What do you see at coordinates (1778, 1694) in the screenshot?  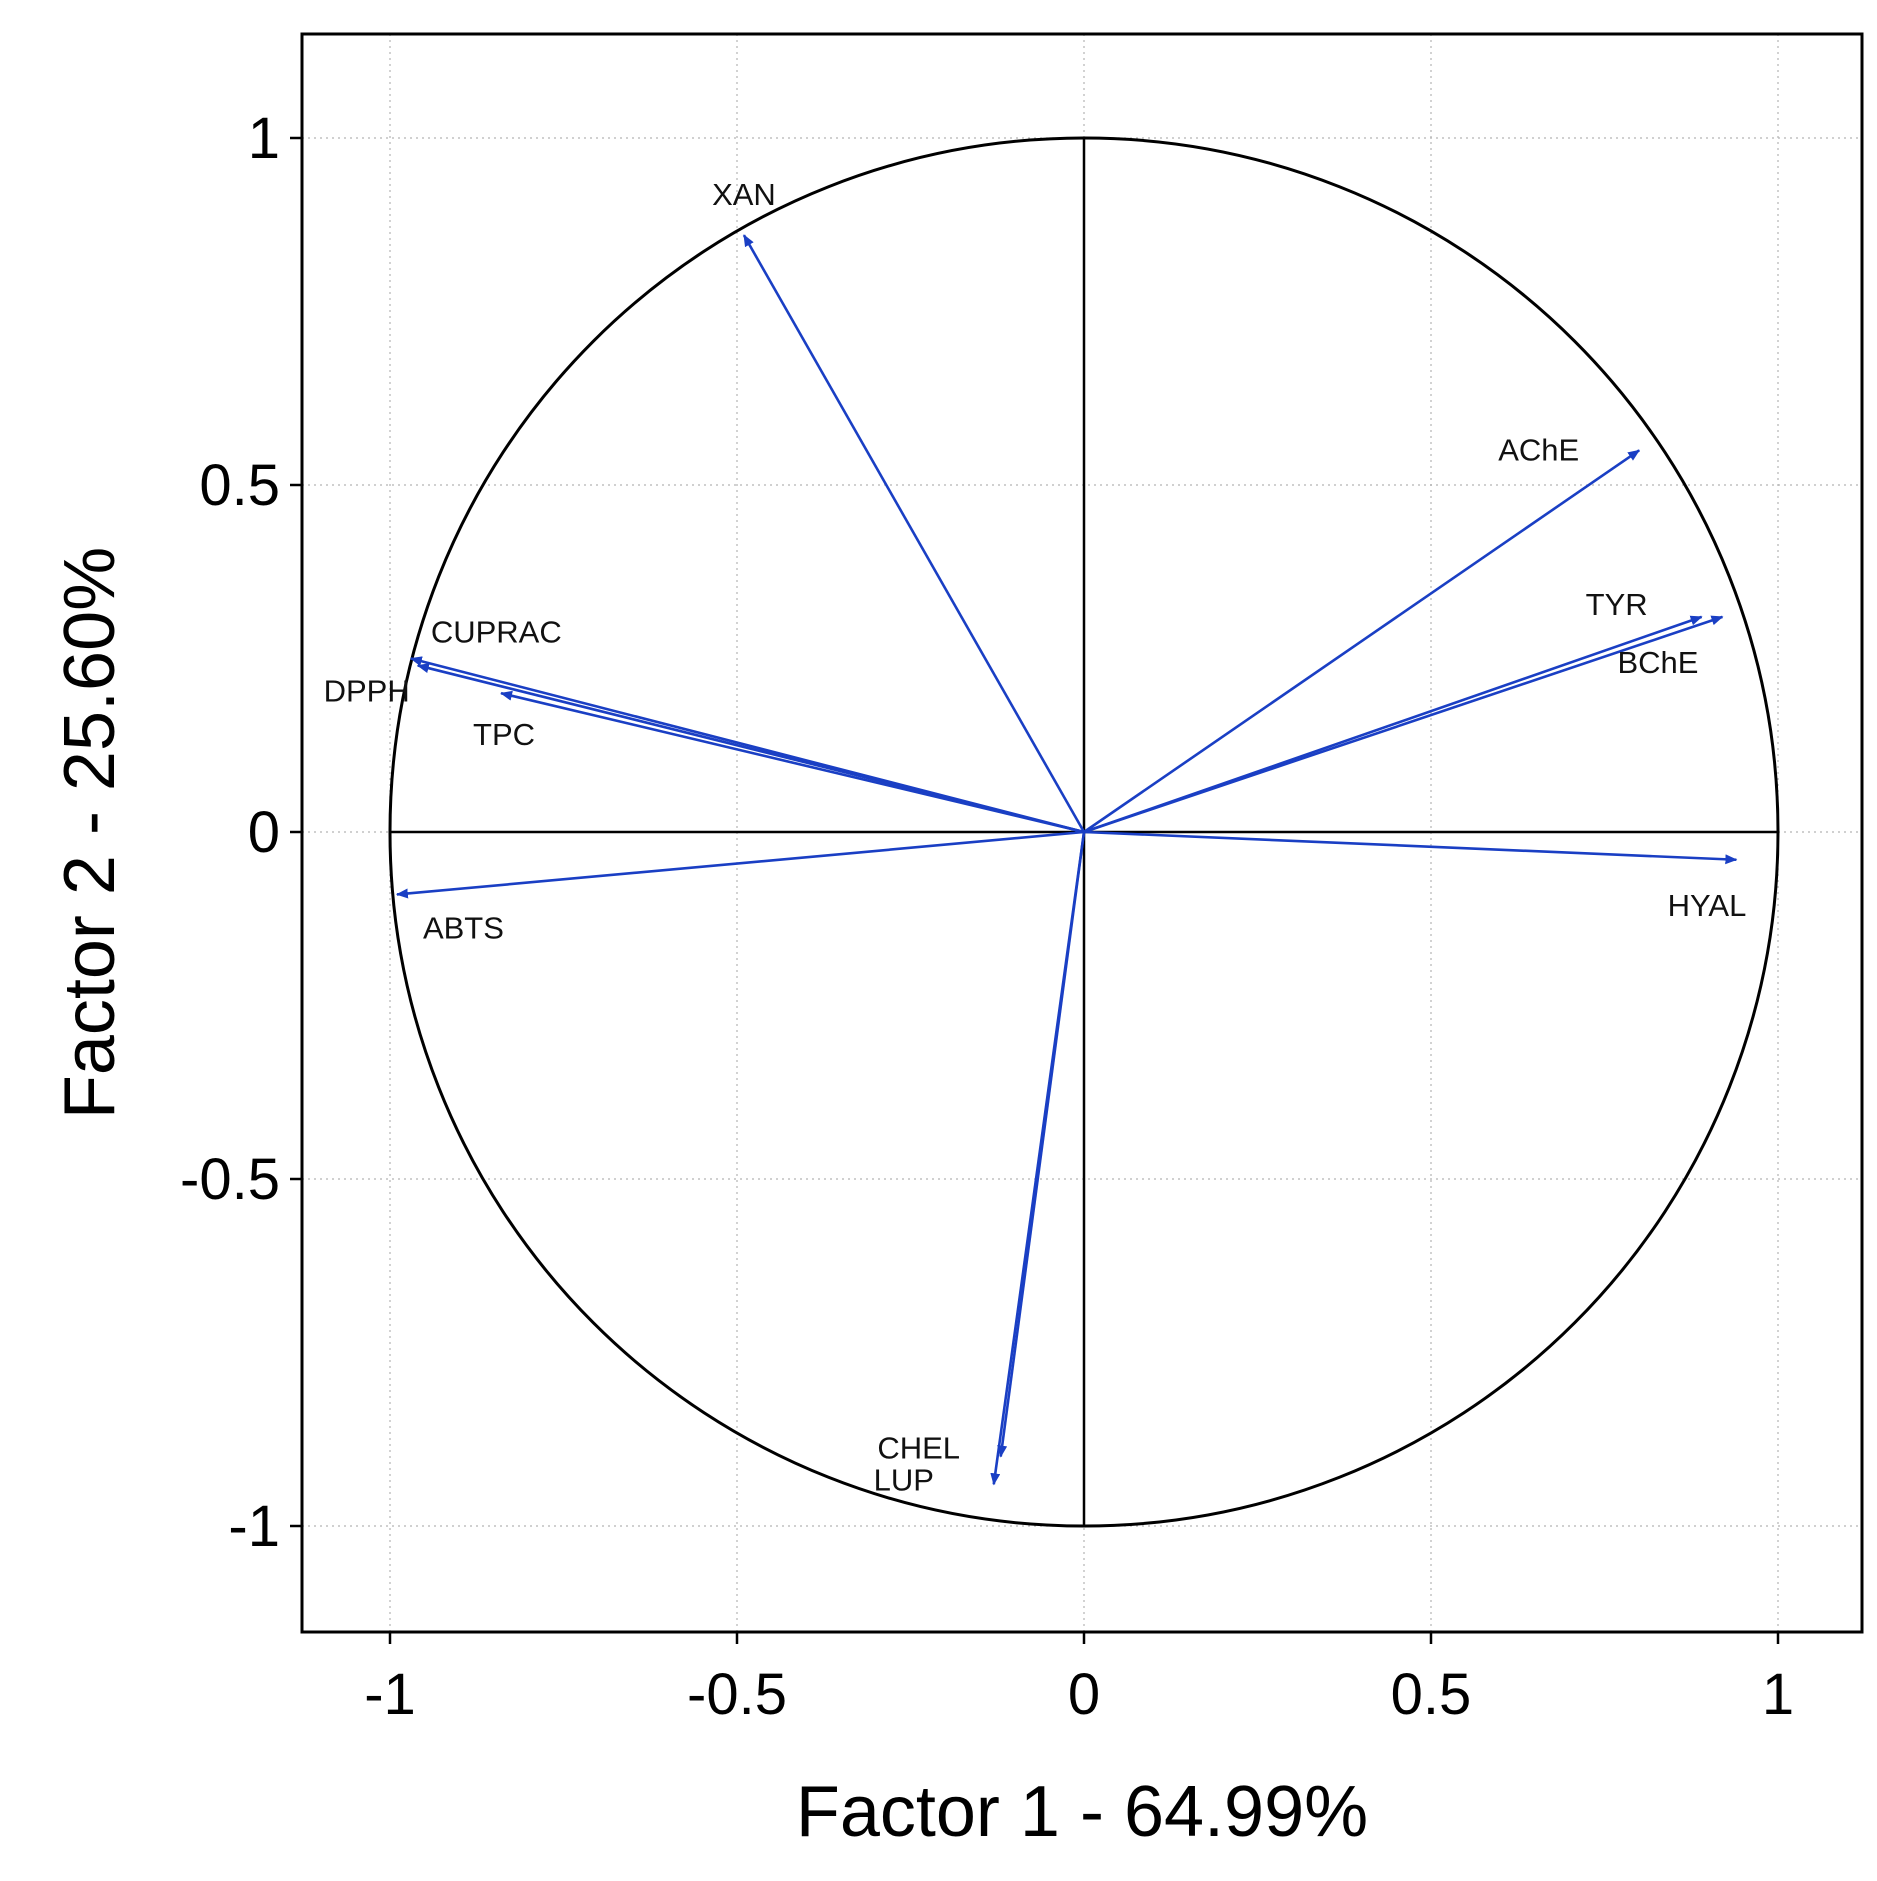 I see `x-tick-label: 1` at bounding box center [1778, 1694].